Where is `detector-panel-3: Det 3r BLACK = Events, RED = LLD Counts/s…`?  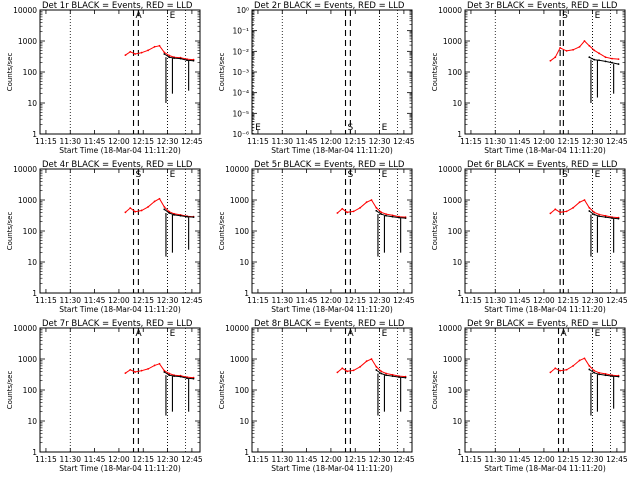
detector-panel-3: Det 3r BLACK = Events, RED = LLD Counts/s… is located at coordinates (529, 78).